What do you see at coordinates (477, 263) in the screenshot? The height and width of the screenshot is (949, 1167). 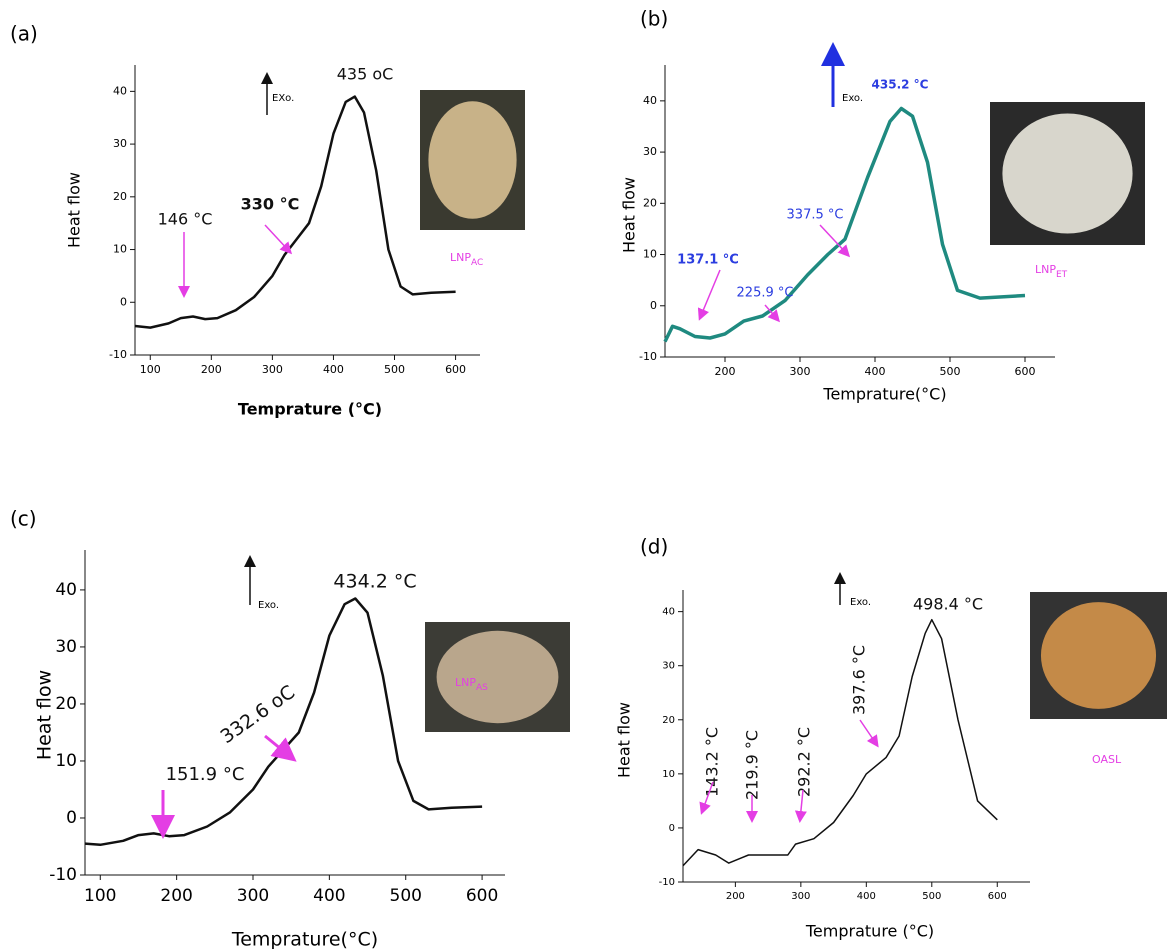 I see `sample-subscript: AC` at bounding box center [477, 263].